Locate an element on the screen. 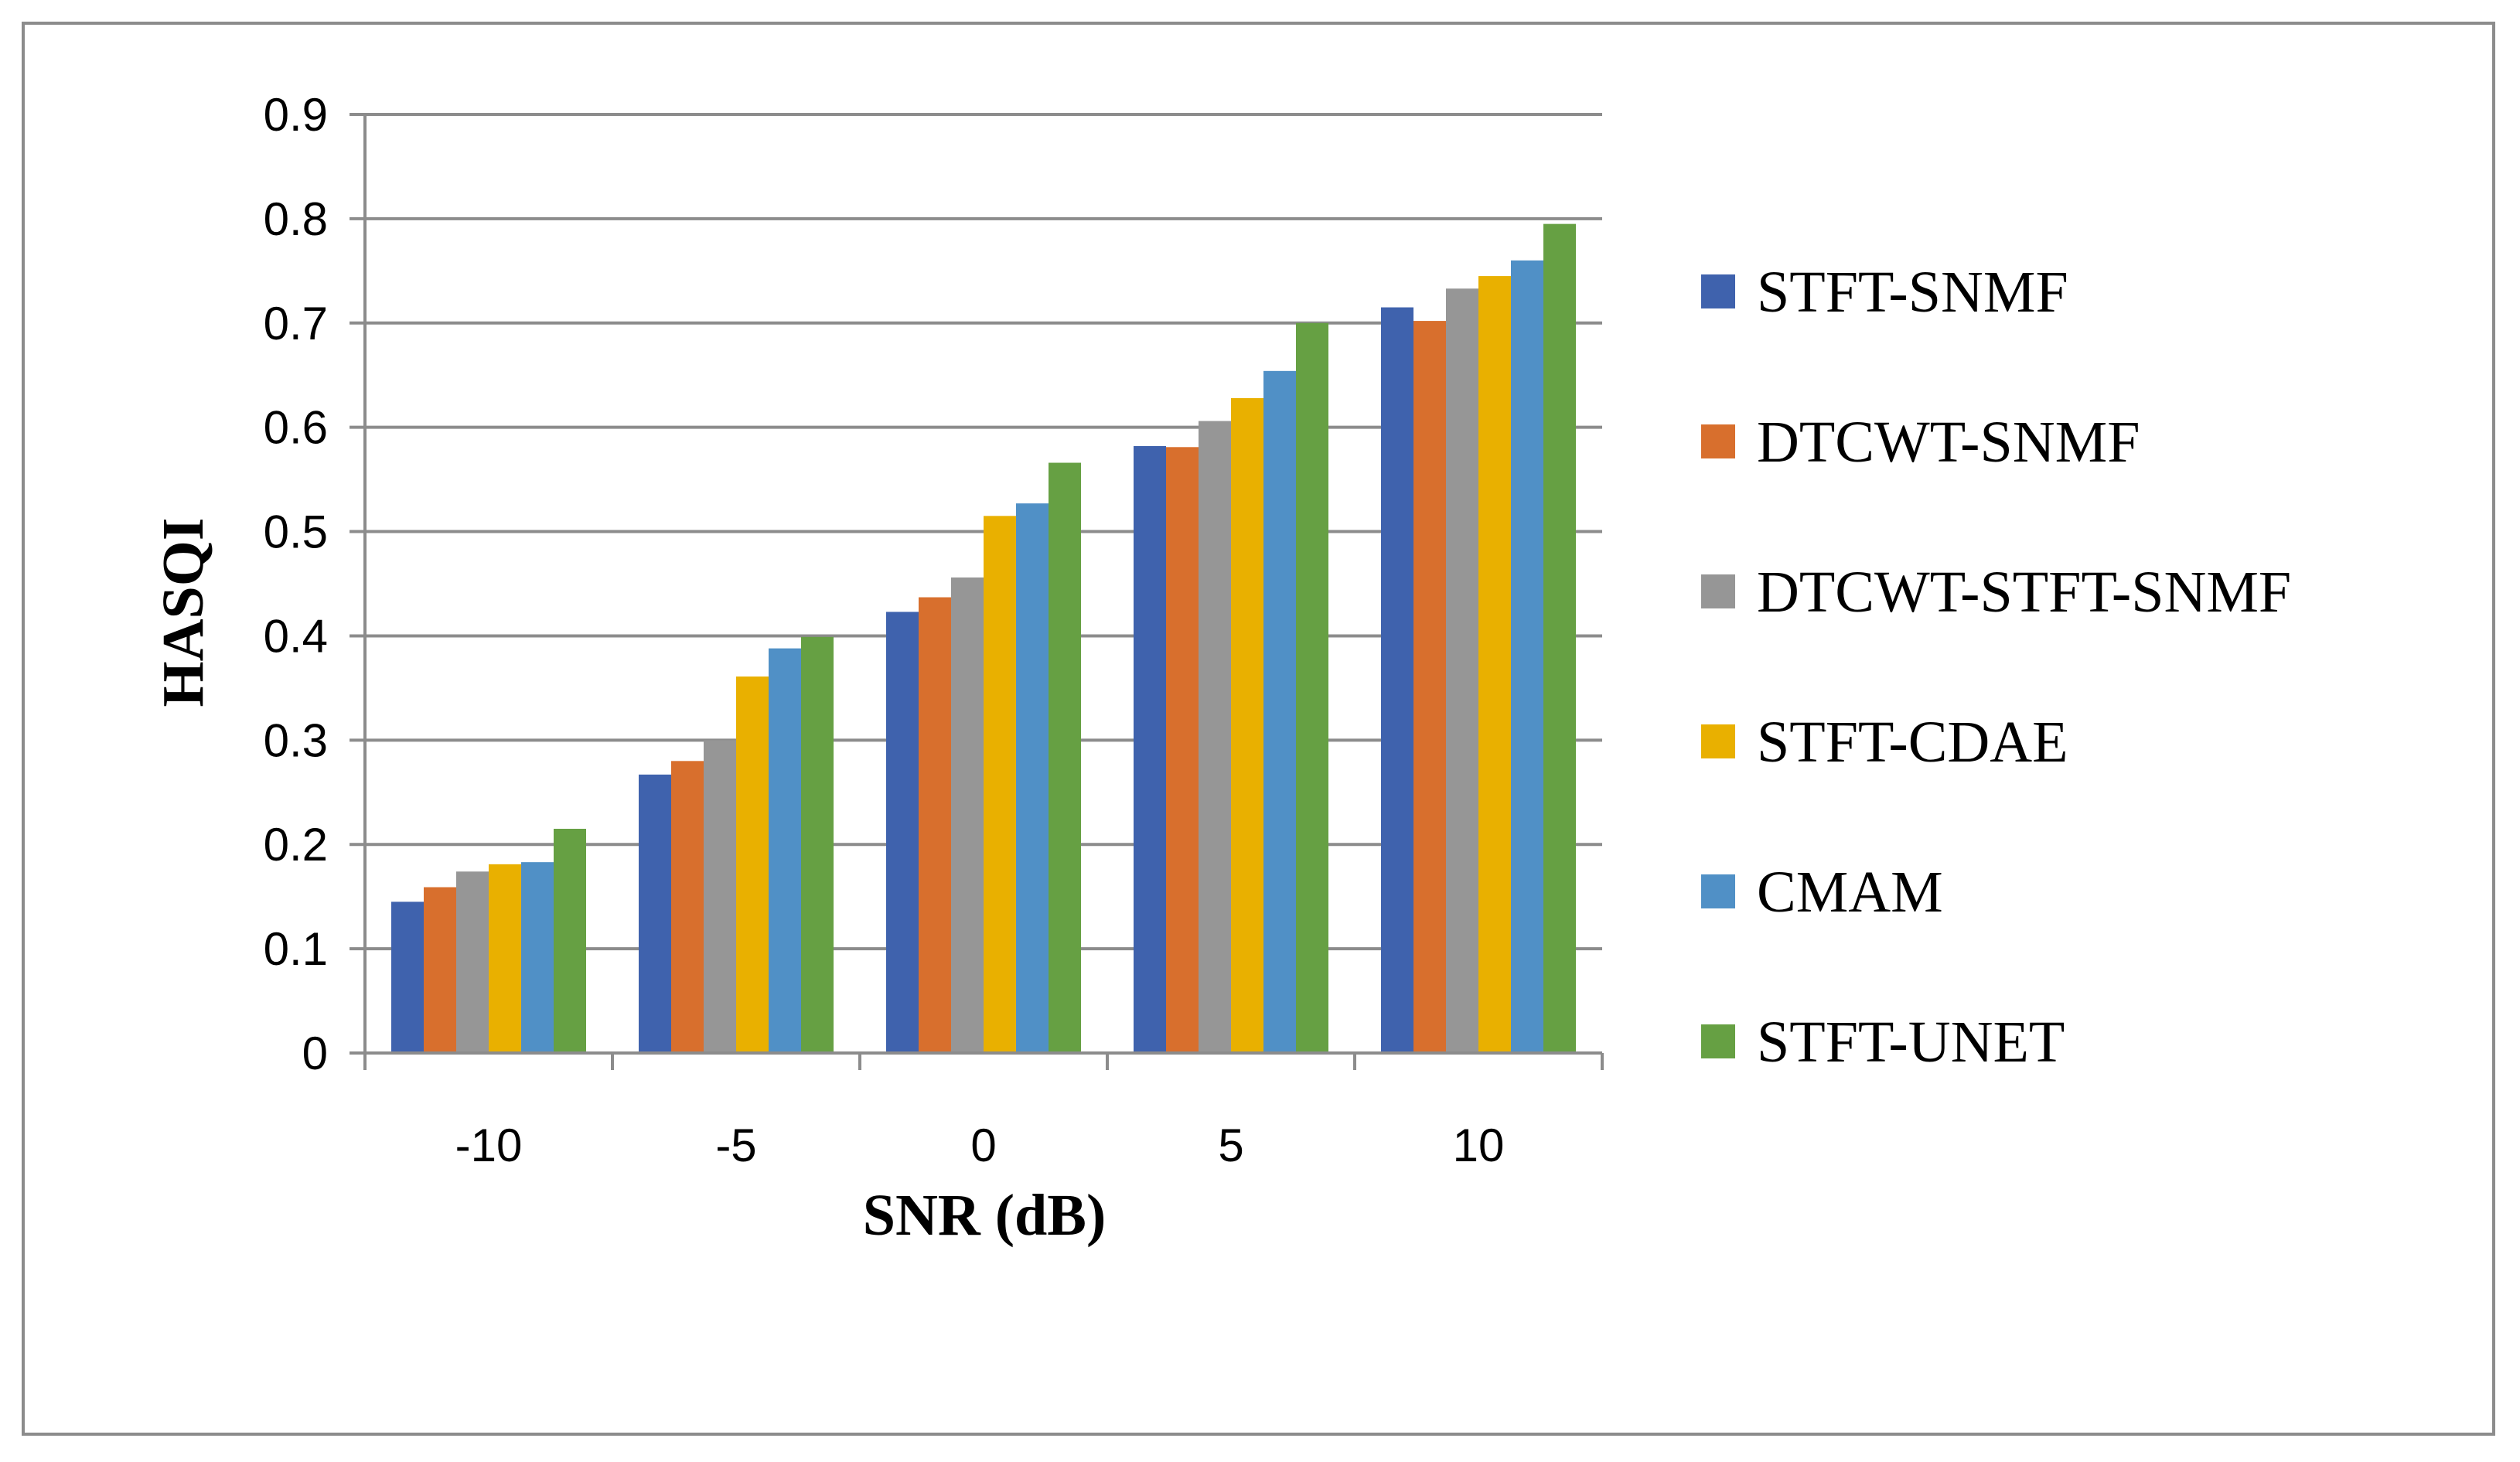  legend-label: STFT-SNMF is located at coordinates (1912, 292).